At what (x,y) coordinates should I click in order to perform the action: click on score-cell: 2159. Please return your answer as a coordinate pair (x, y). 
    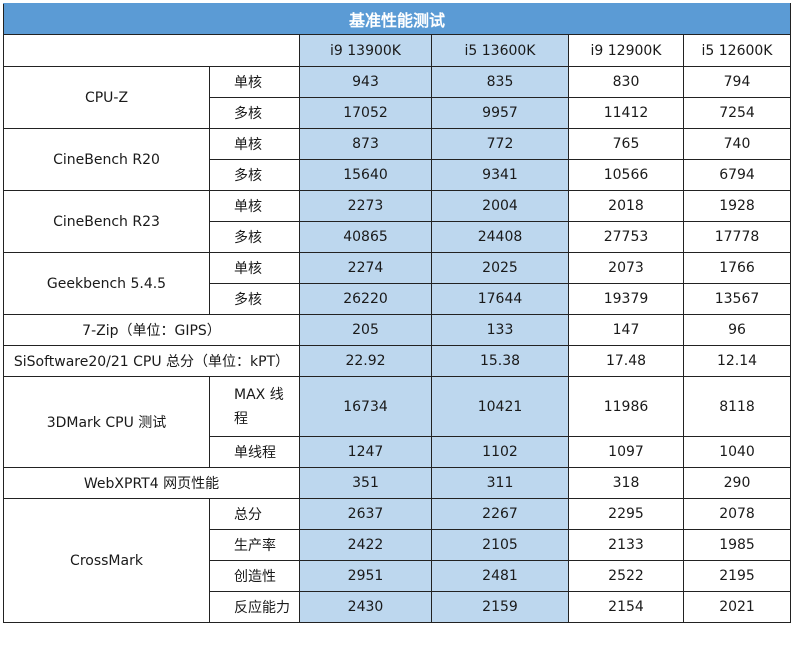
    Looking at the image, I should click on (500, 607).